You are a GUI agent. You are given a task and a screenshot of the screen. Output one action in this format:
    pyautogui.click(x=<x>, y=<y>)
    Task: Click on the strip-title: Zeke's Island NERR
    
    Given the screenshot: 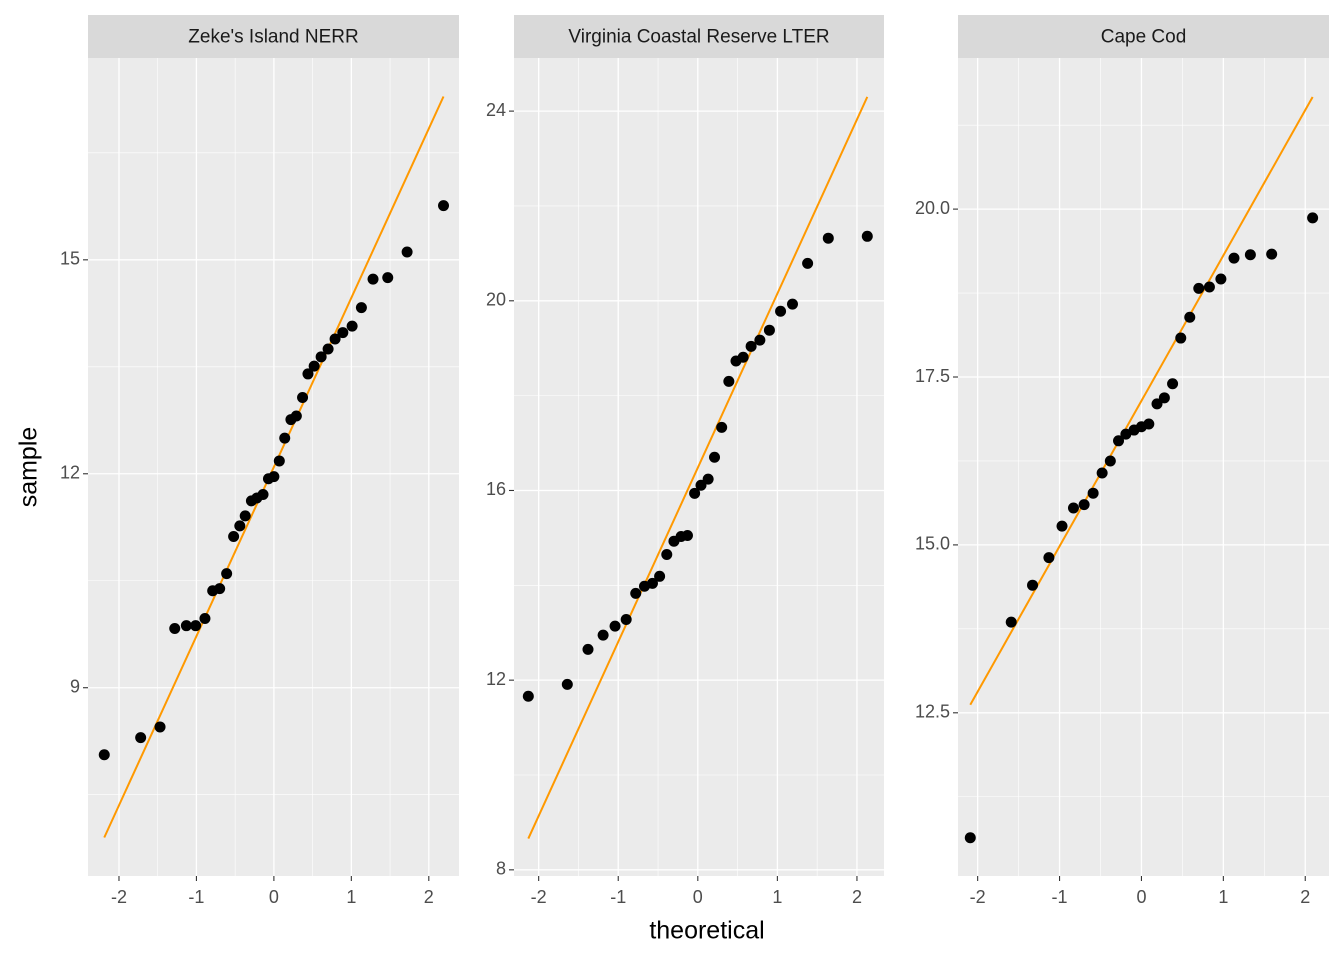 What is the action you would take?
    pyautogui.click(x=273, y=37)
    